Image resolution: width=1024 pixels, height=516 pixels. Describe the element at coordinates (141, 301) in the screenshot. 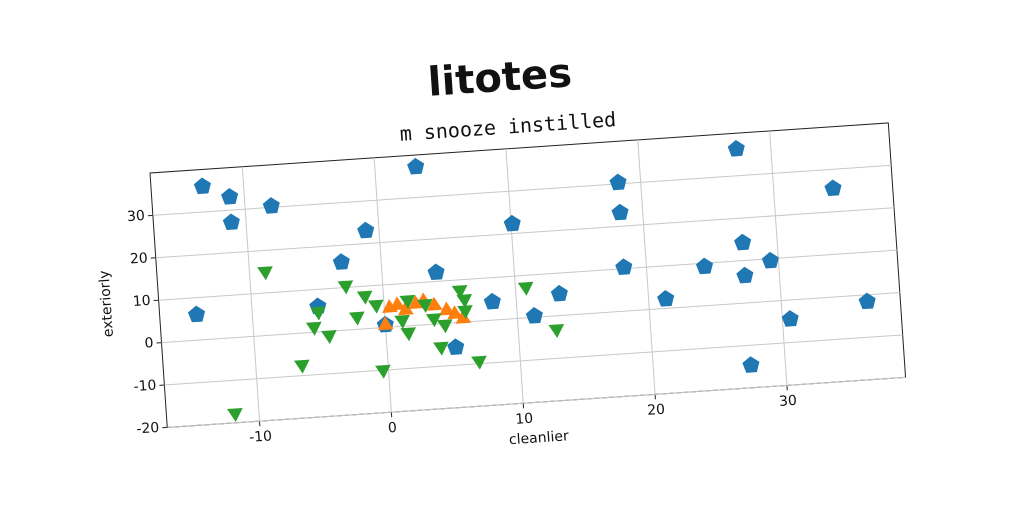

I see `y-tick-label: 10` at that location.